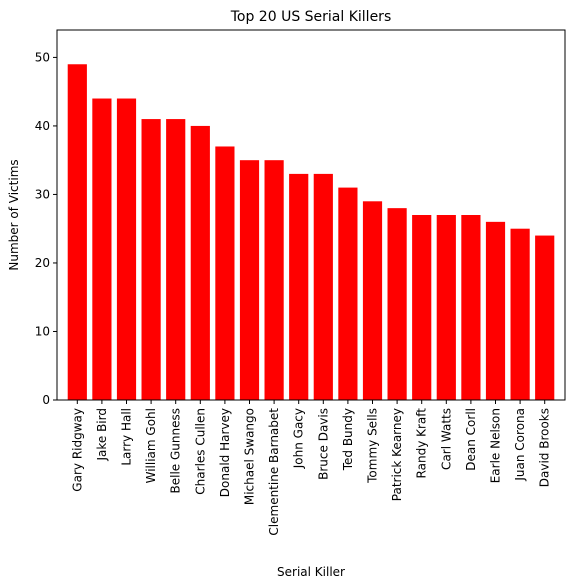 Image resolution: width=566 pixels, height=587 pixels. What do you see at coordinates (311, 572) in the screenshot?
I see `x-axis-label: Serial Killer` at bounding box center [311, 572].